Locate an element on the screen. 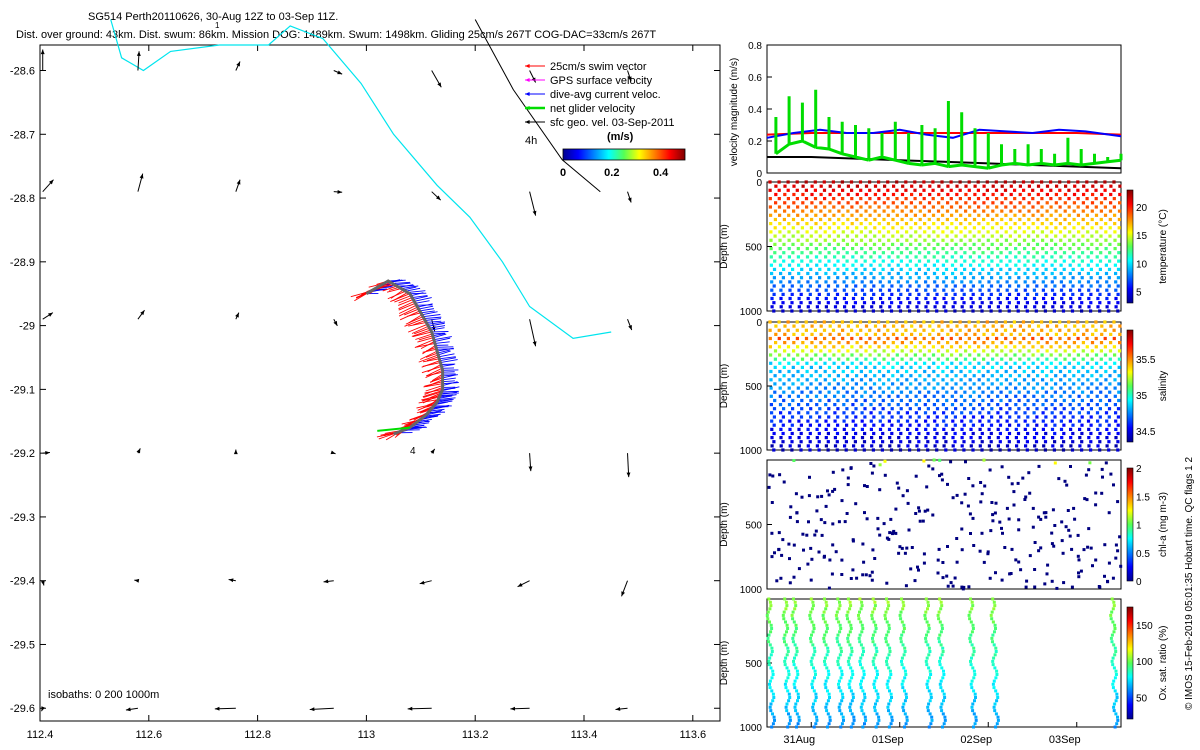 The image size is (1200, 750). legend-interval-label: 4h is located at coordinates (531, 141).